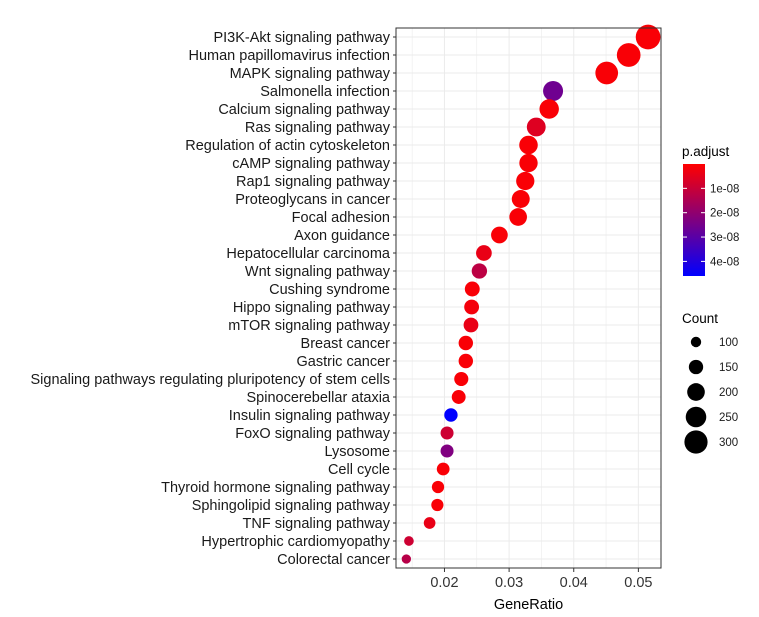 This screenshot has height=617, width=759. Describe the element at coordinates (312, 434) in the screenshot. I see `y-tick-label: FoxO signaling pathway` at that location.